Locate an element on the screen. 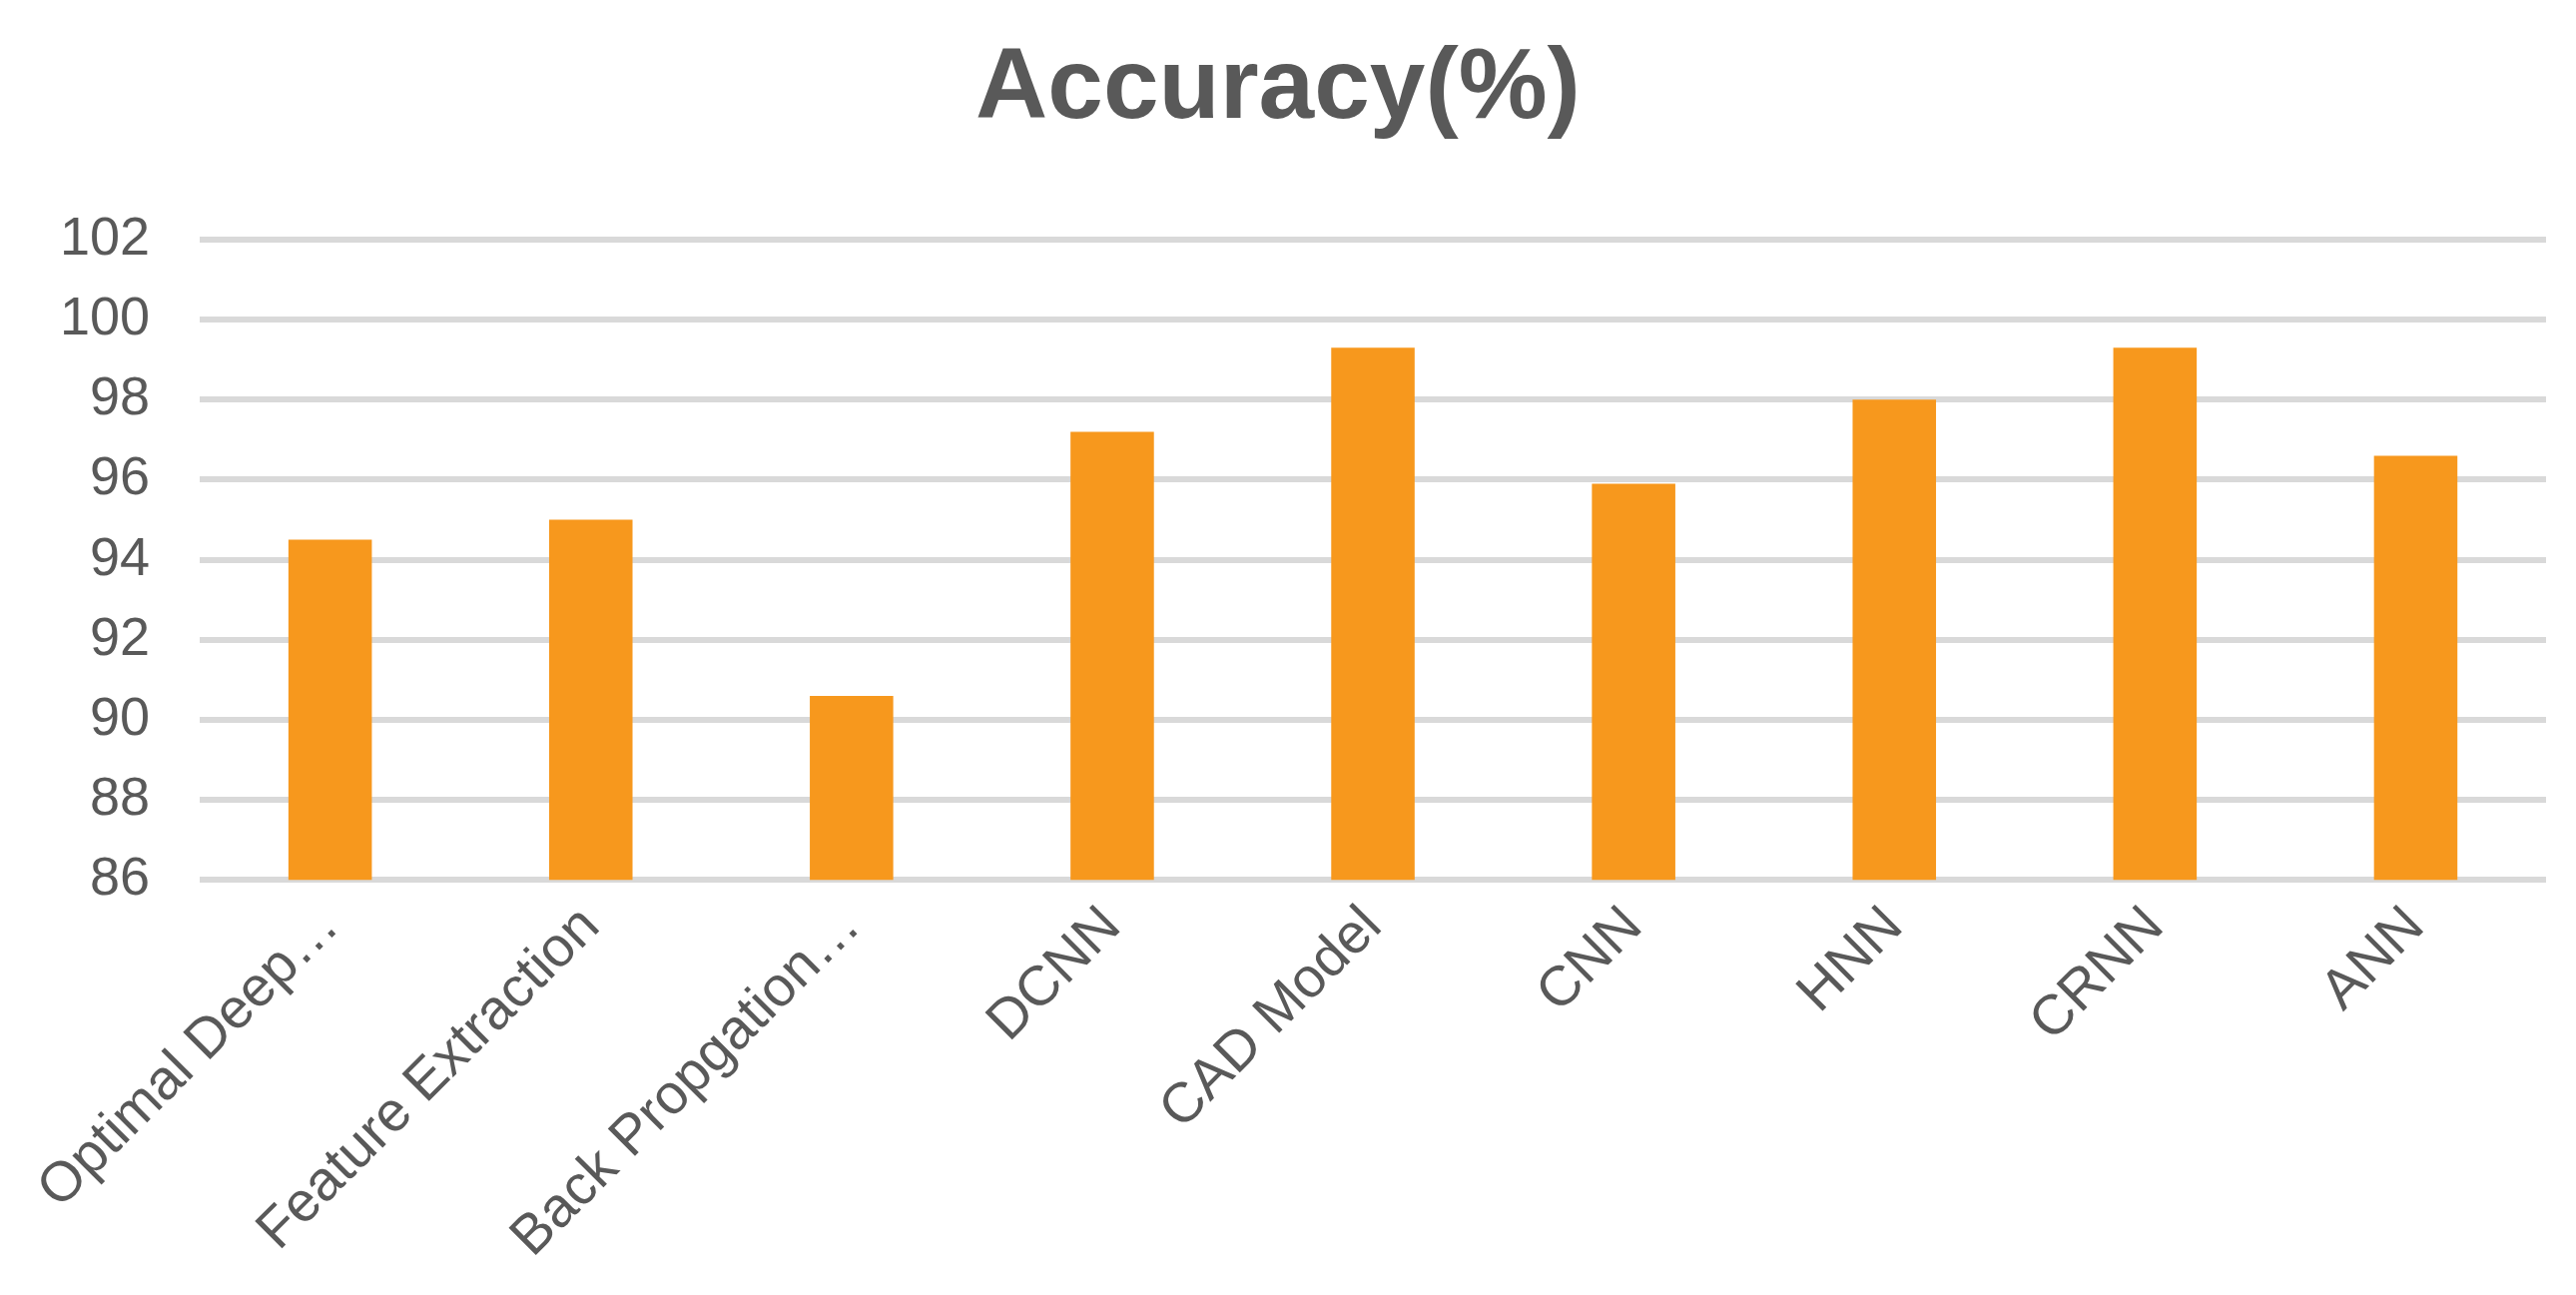 The image size is (2576, 1295). y-tick-label: 100 is located at coordinates (105, 316).